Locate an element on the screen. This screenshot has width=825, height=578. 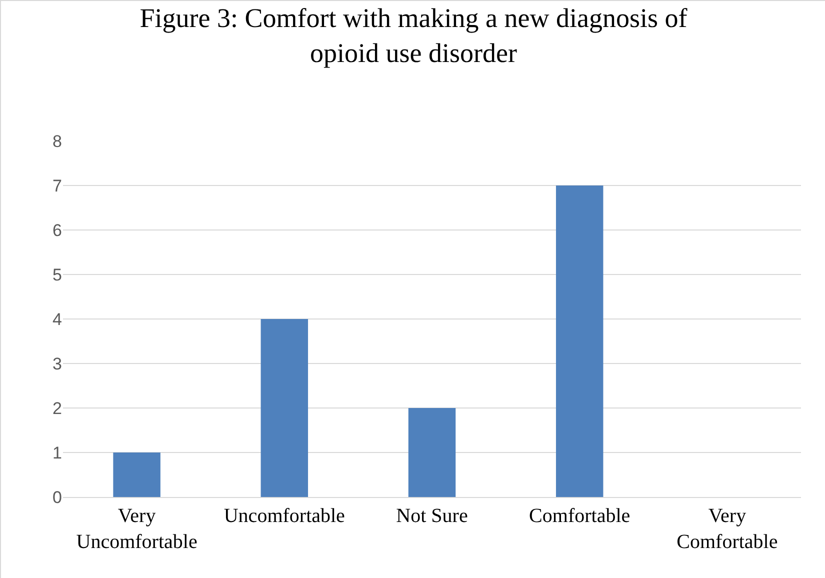
y-tick-label: 8 is located at coordinates (57, 141).